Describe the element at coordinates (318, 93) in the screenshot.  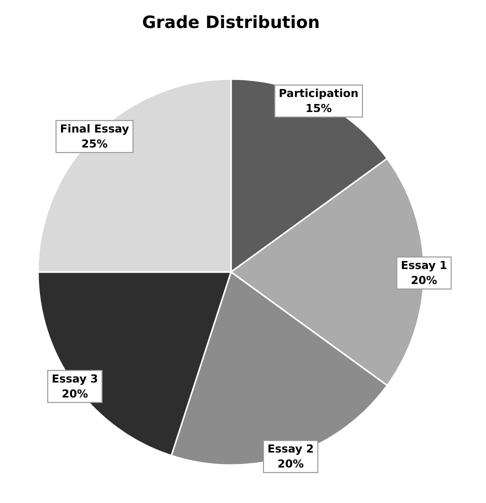
I see `slice-label: Participation` at that location.